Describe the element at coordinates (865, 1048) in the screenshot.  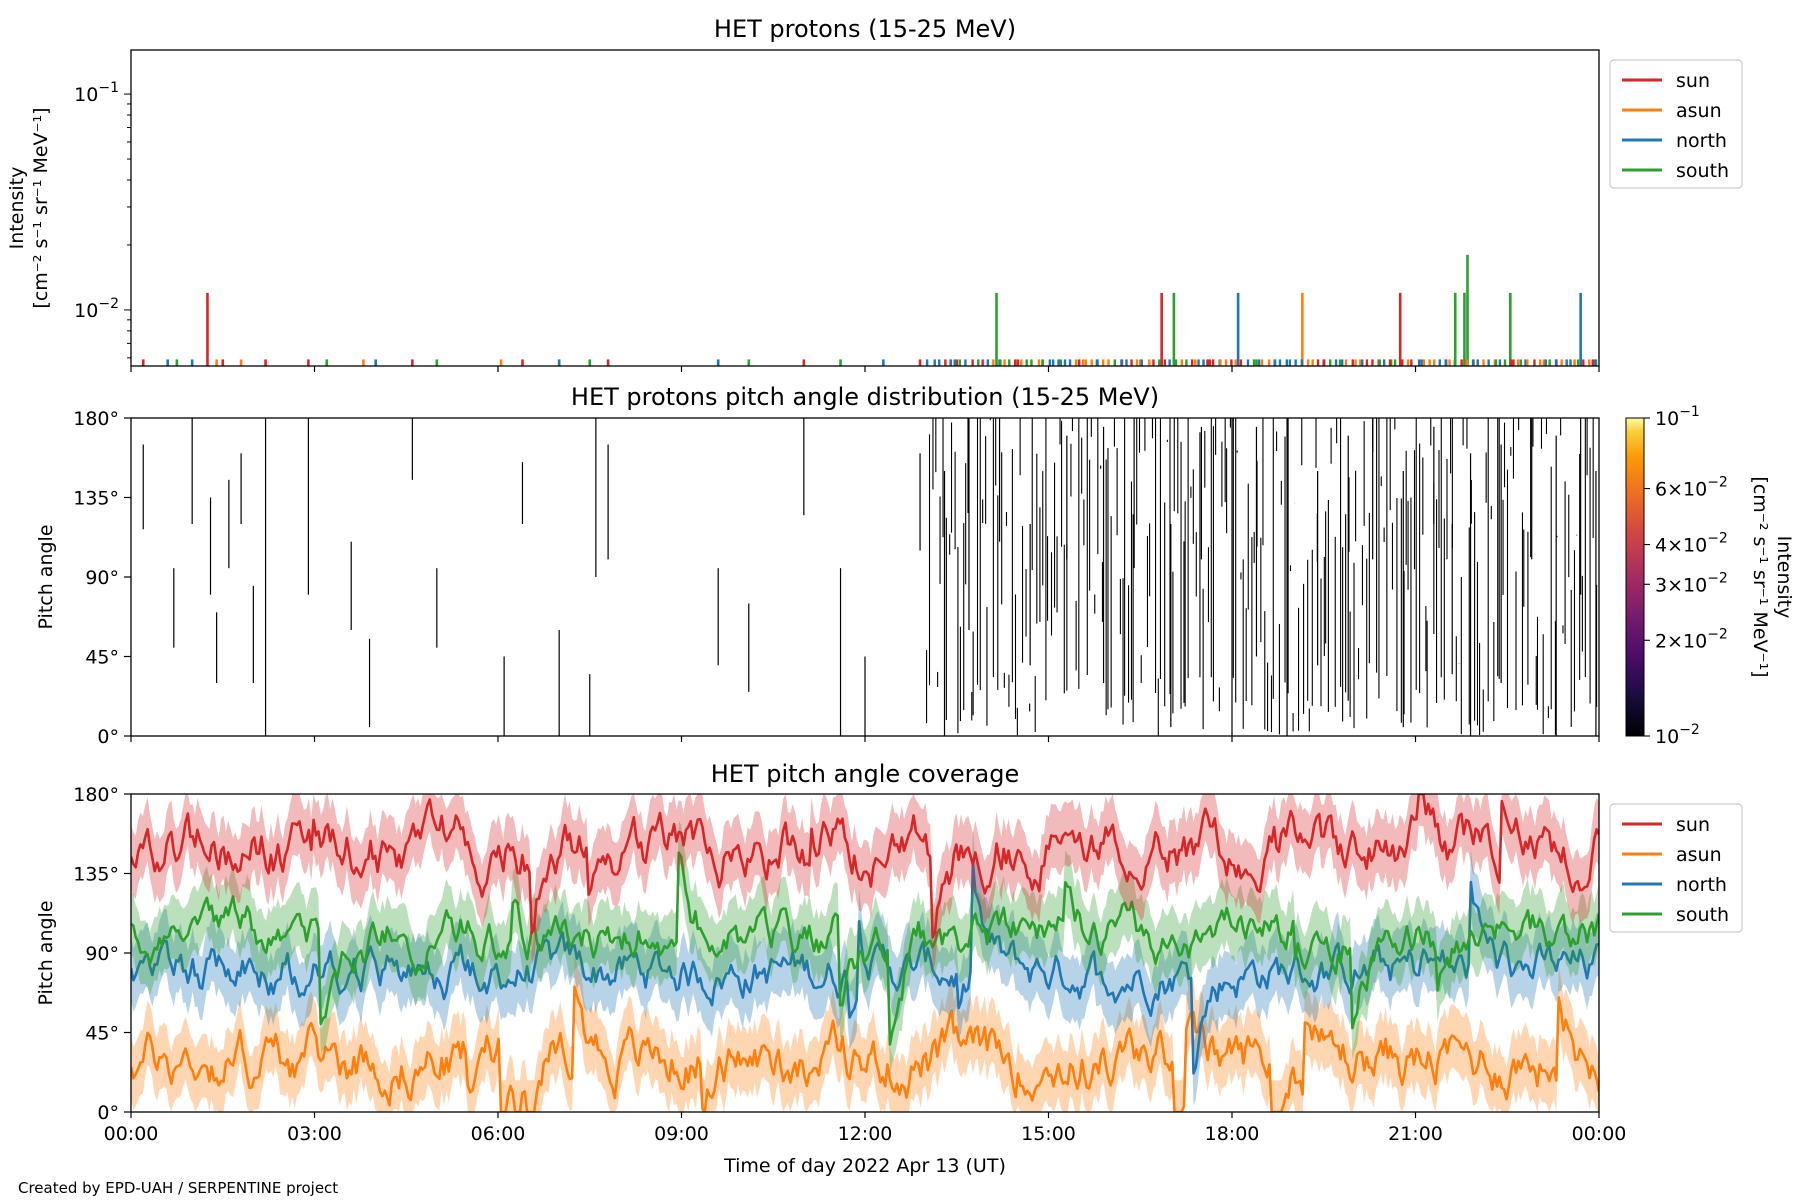
I see `coverage-line-asun` at that location.